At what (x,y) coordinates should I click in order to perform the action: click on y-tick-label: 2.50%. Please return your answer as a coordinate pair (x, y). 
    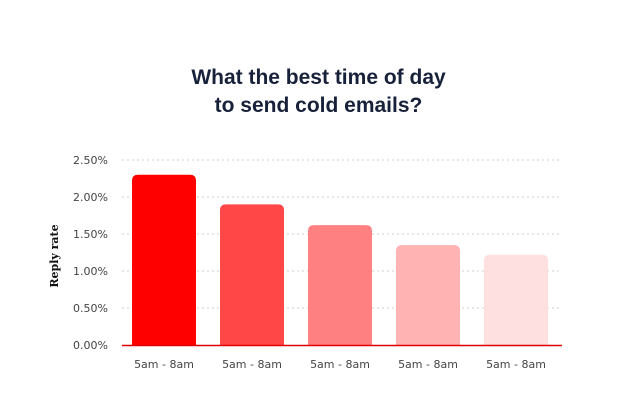
    Looking at the image, I should click on (90, 160).